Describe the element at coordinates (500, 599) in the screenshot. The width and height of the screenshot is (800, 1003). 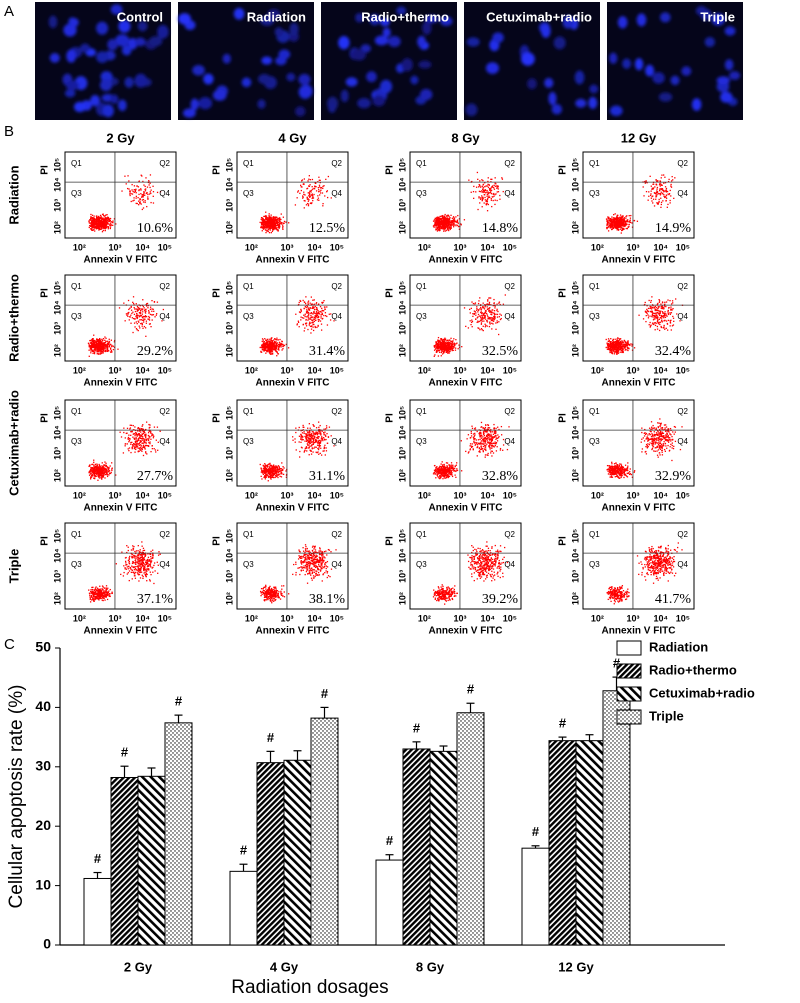
I see `percent-label: 39.2%` at that location.